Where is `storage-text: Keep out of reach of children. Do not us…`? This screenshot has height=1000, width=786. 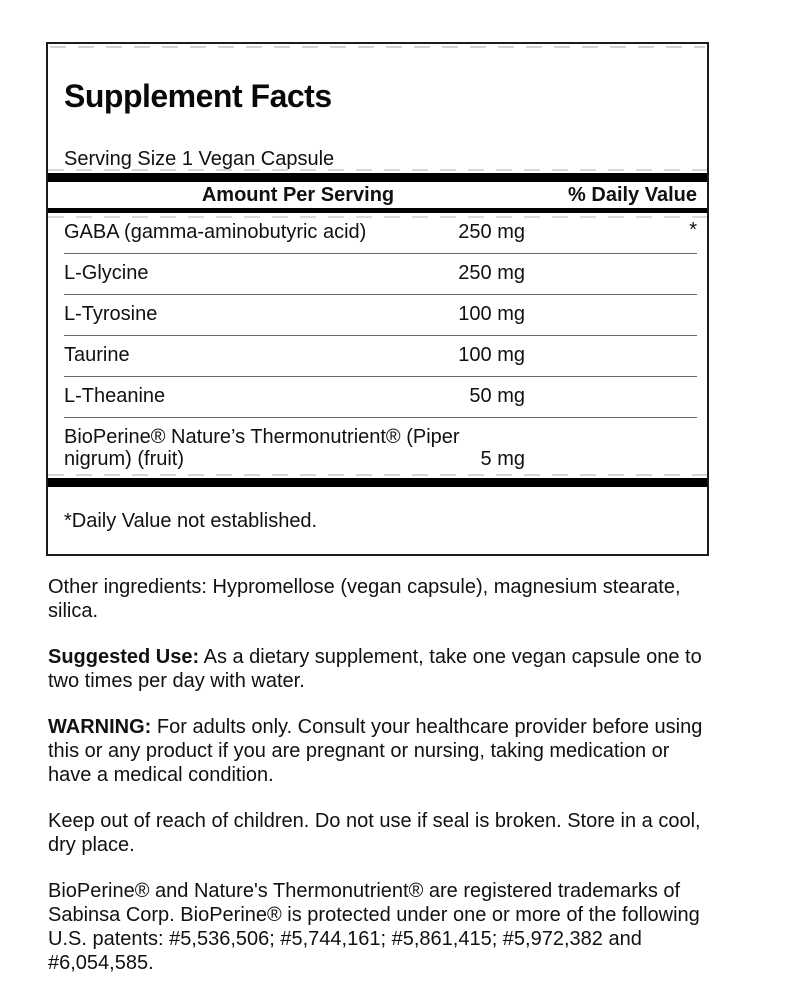 storage-text: Keep out of reach of children. Do not us… is located at coordinates (374, 833).